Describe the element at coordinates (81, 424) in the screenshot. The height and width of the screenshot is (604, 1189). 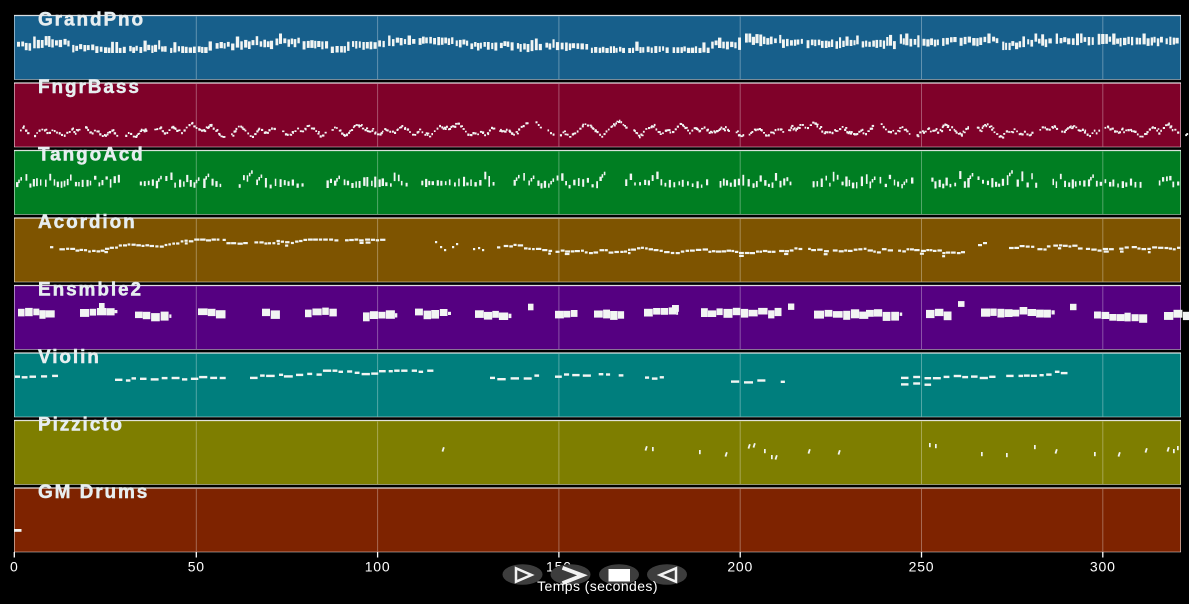
I see `svg-text: Pizzicto` at that location.